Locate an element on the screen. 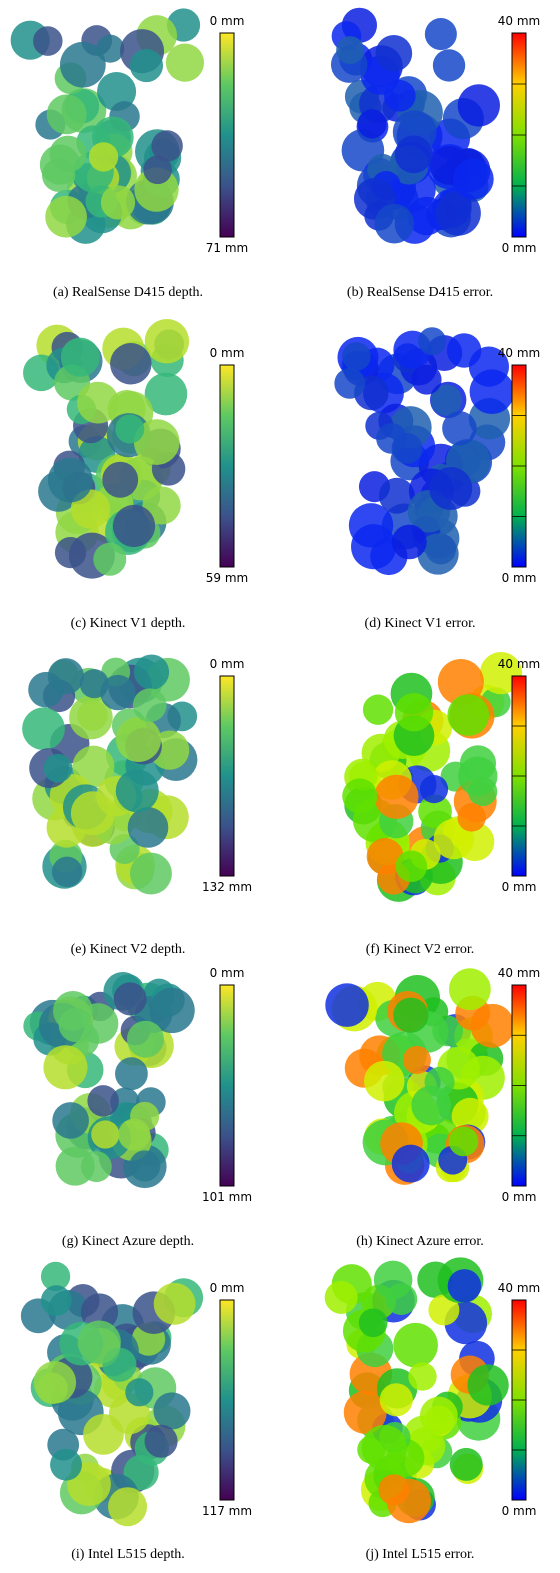  caption: (e) Kinect V2 depth. is located at coordinates (128, 949).